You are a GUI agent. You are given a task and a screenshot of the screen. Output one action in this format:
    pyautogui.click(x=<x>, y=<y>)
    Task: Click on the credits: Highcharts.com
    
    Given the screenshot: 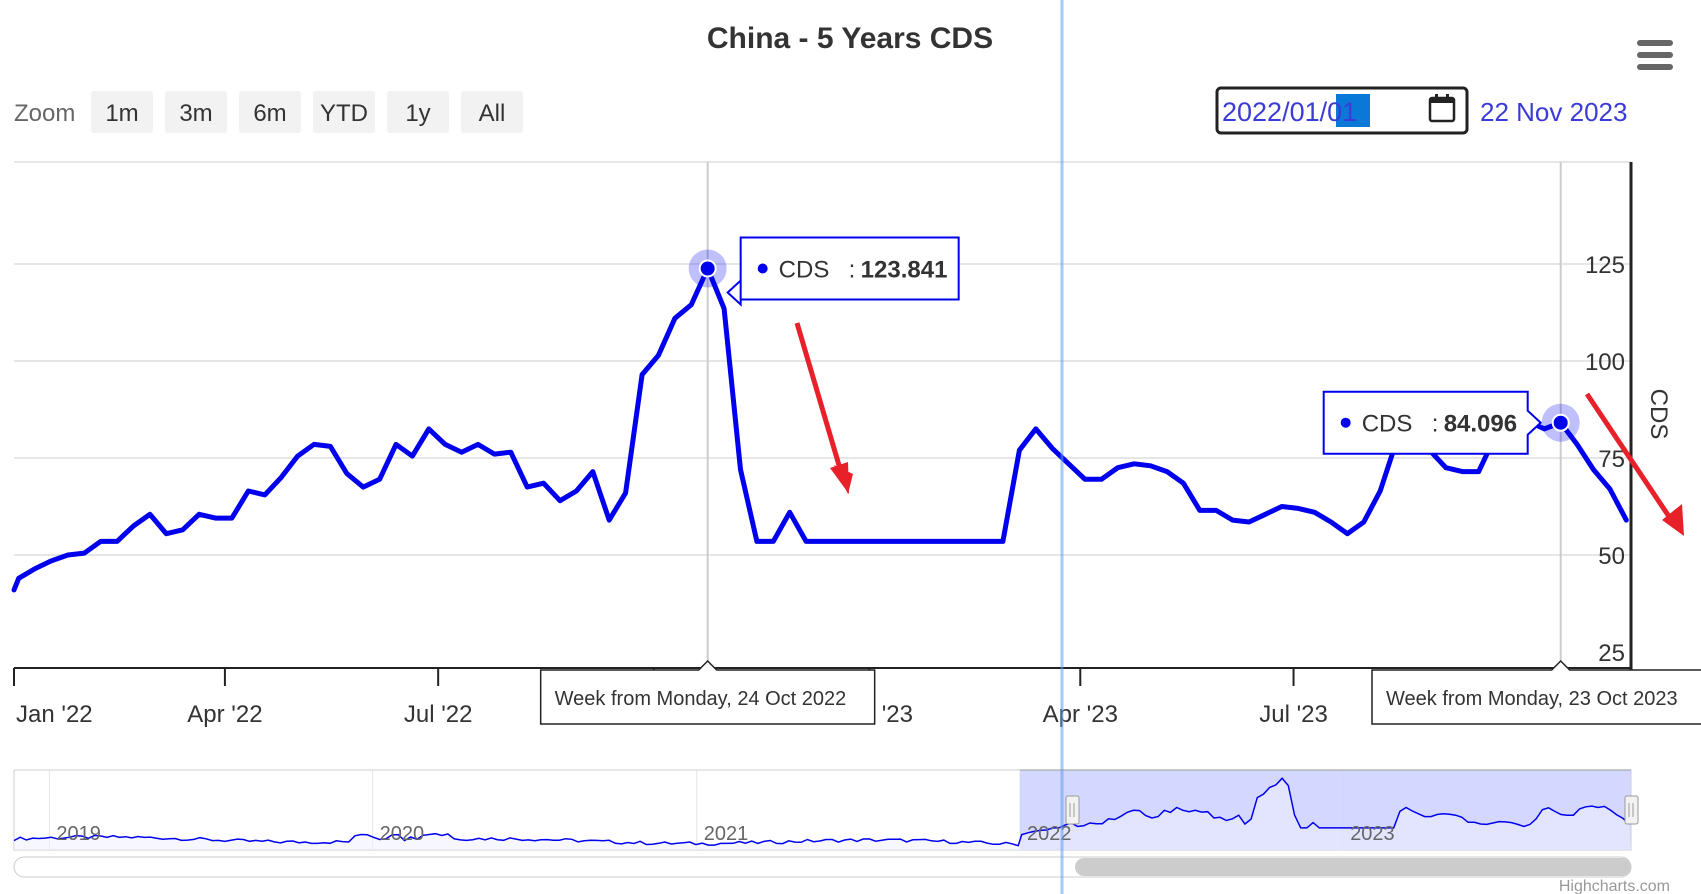 What is the action you would take?
    pyautogui.click(x=1614, y=886)
    